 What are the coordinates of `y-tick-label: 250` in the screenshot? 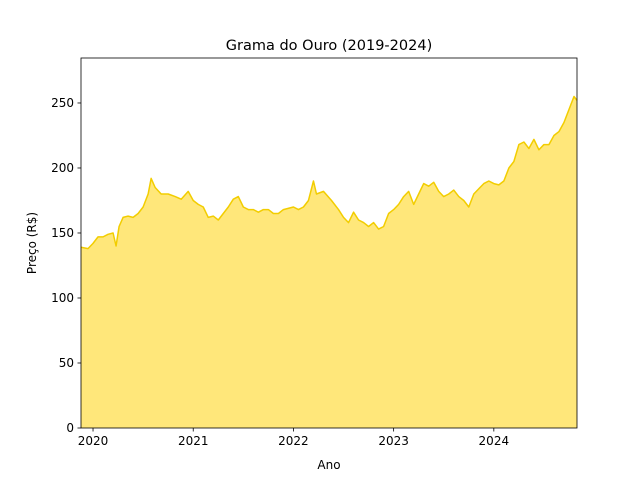 It's located at (62, 103).